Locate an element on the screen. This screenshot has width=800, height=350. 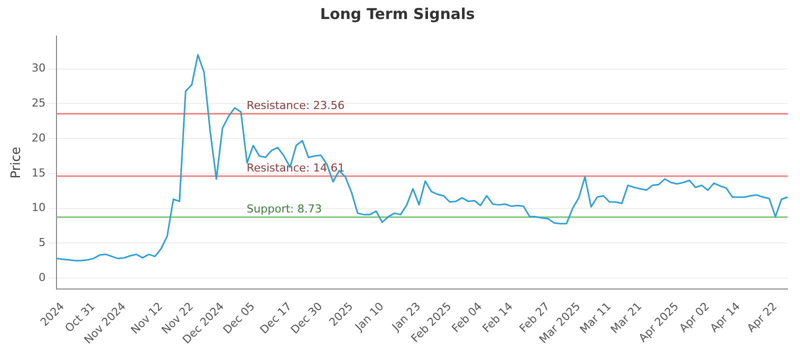
y-tick-label: 5 is located at coordinates (42, 243).